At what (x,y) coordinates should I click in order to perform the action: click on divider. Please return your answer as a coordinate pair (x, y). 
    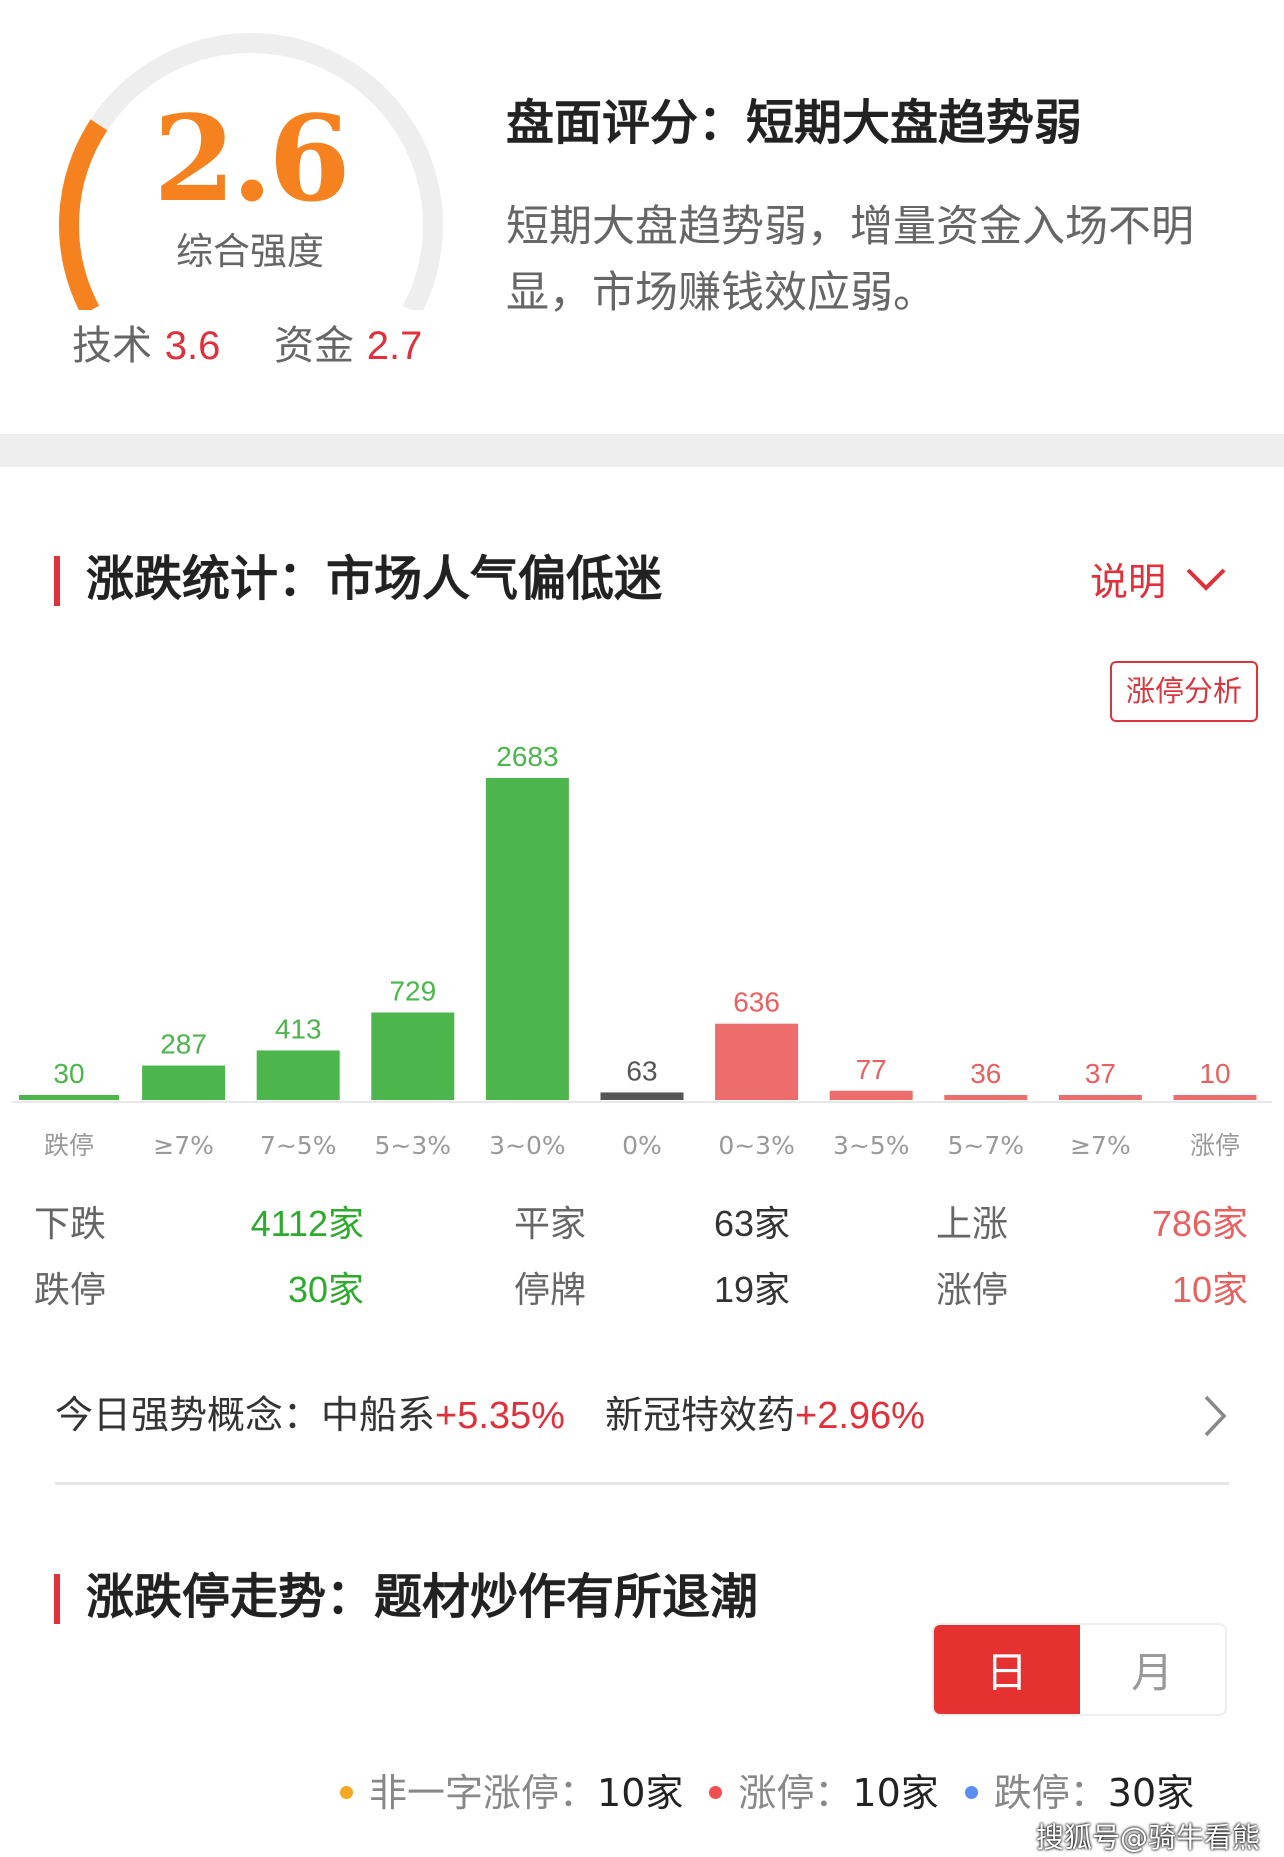
    Looking at the image, I should click on (642, 1483).